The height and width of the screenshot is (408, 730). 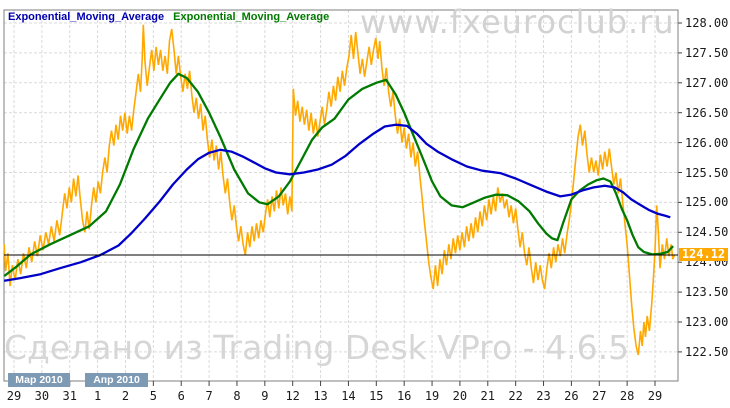 What do you see at coordinates (707, 82) in the screenshot?
I see `y-axis-label: 127.00` at bounding box center [707, 82].